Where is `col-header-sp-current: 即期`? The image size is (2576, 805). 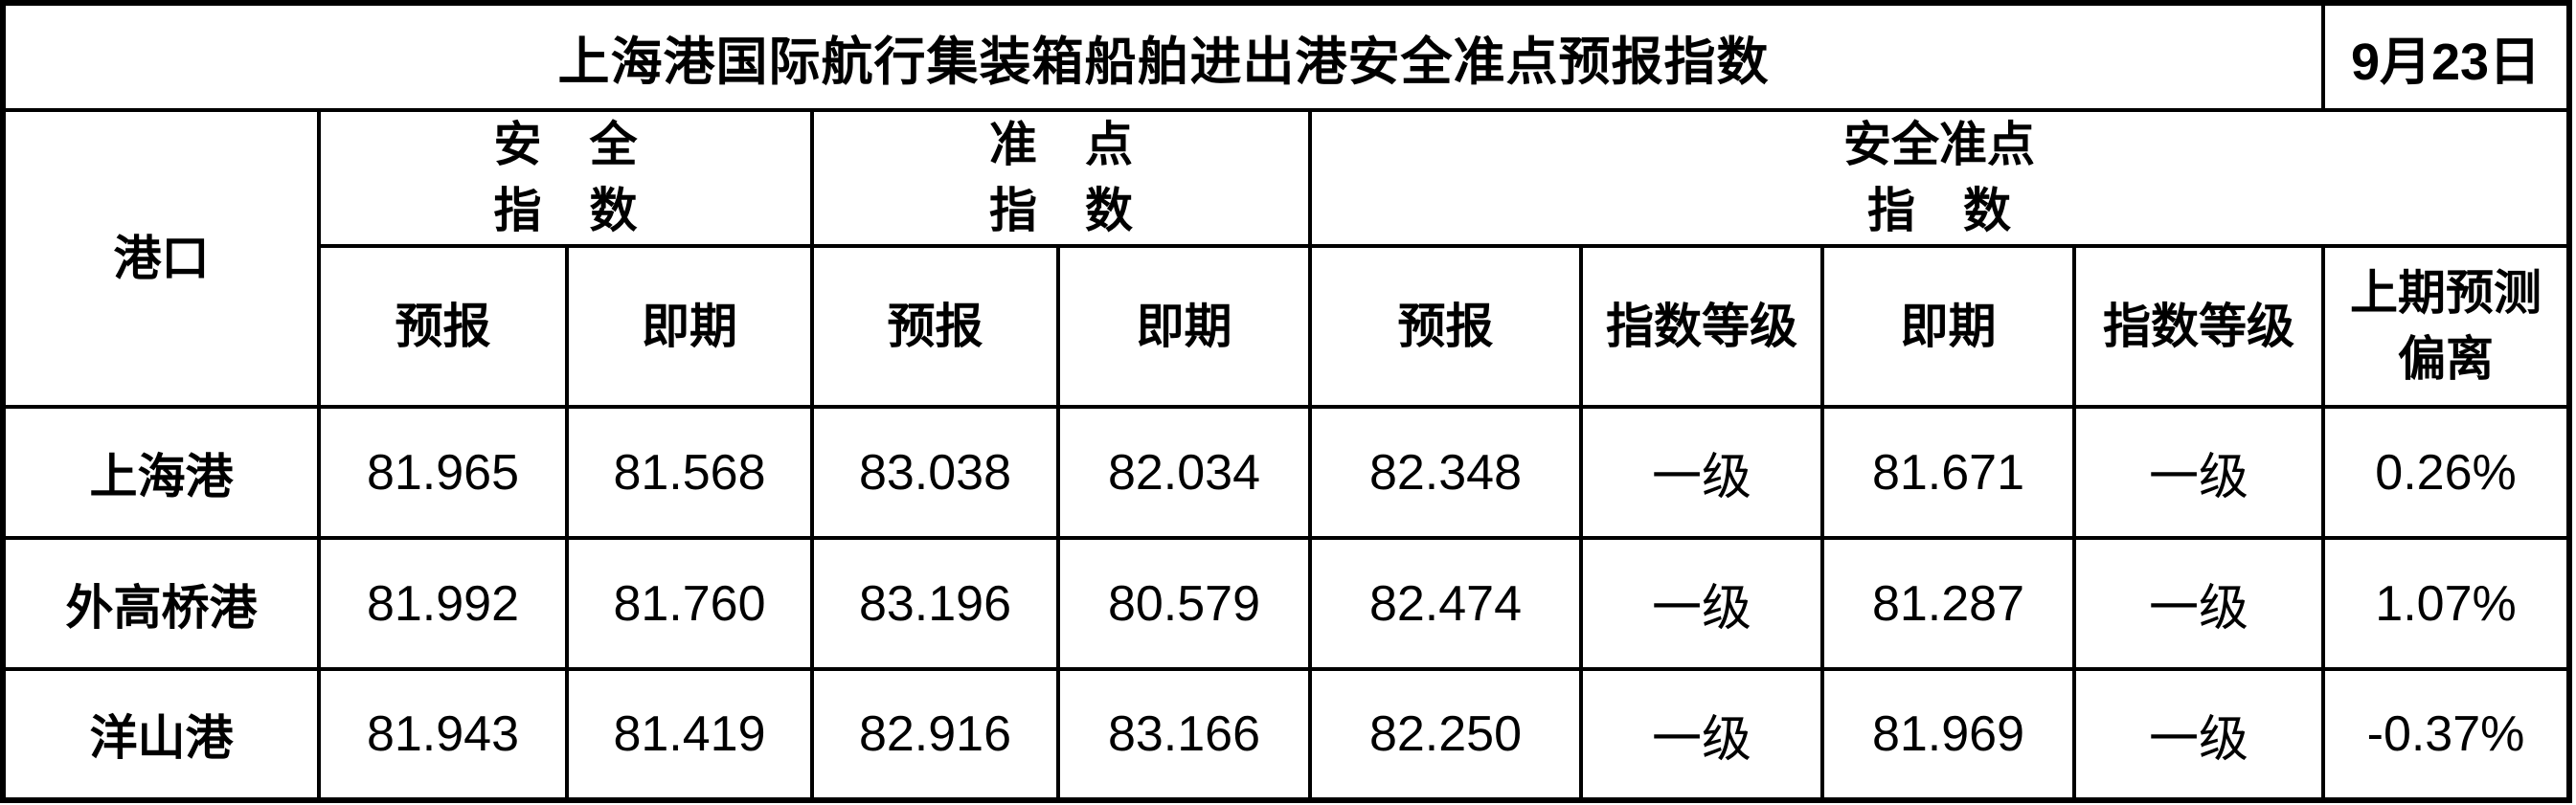
col-header-sp-current: 即期 is located at coordinates (1948, 326).